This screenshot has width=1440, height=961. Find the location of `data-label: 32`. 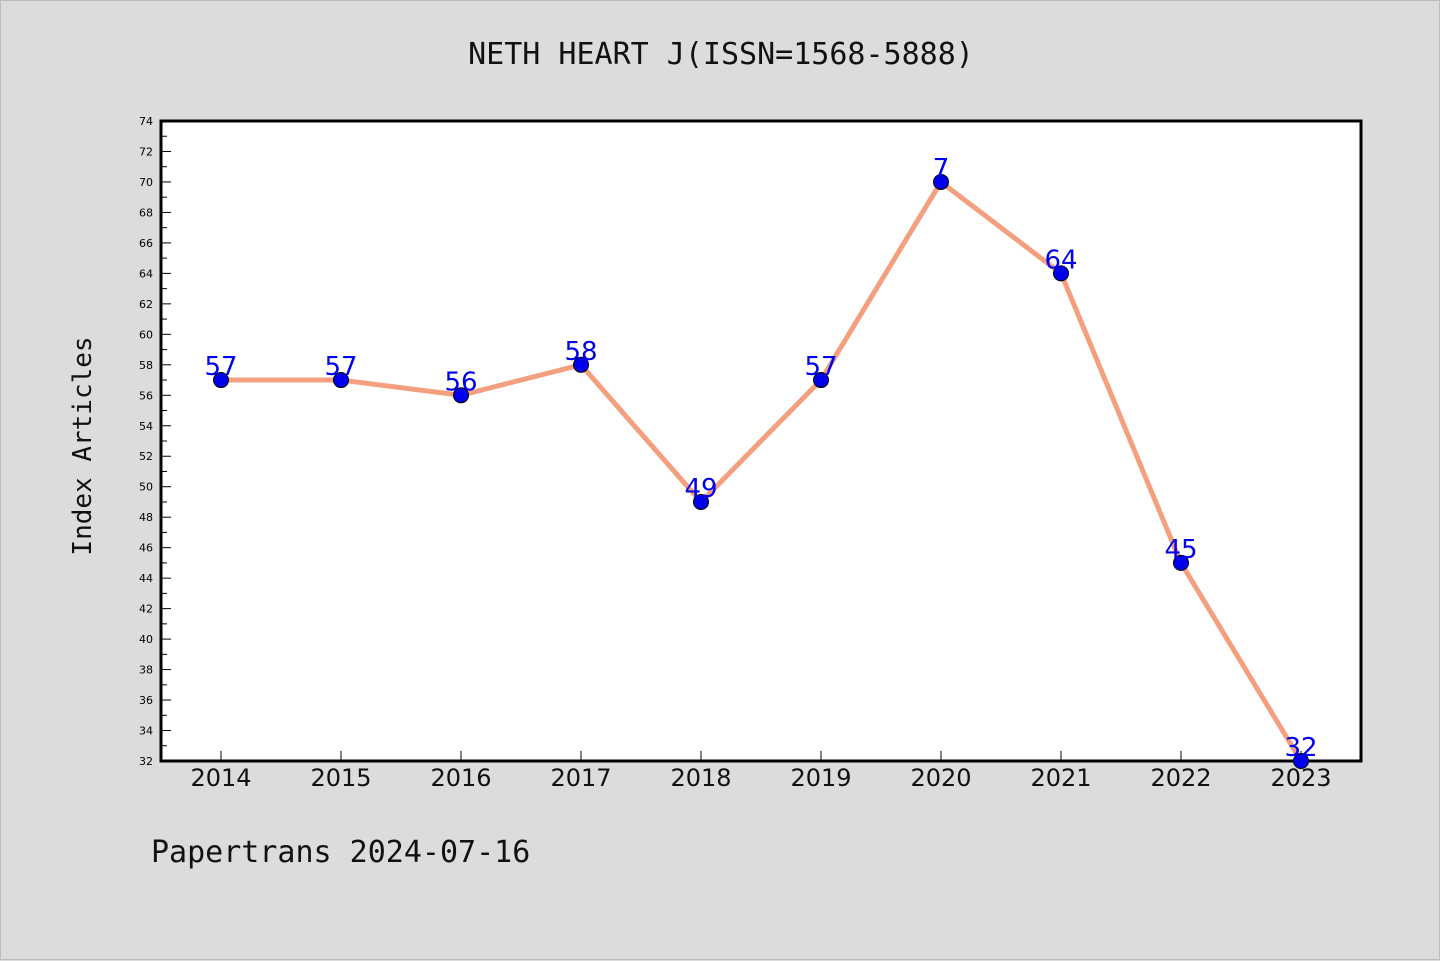

data-label: 32 is located at coordinates (1300, 748).